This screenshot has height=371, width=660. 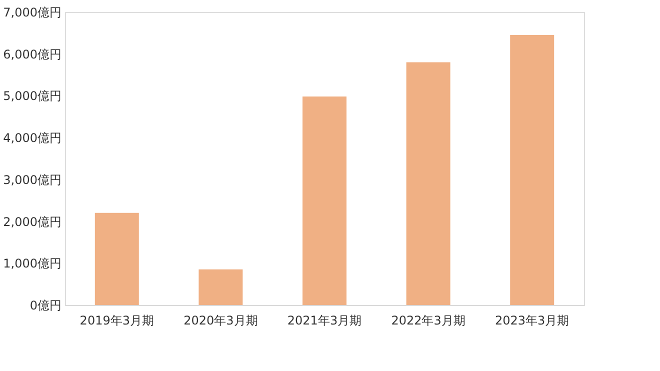 I want to click on y-tick-label: 0億円, so click(x=46, y=305).